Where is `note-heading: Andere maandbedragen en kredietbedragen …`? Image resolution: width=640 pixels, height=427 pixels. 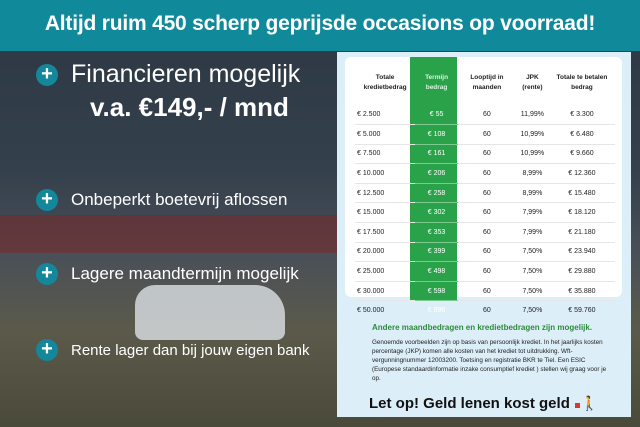 note-heading: Andere maandbedragen en kredietbedragen … is located at coordinates (482, 327).